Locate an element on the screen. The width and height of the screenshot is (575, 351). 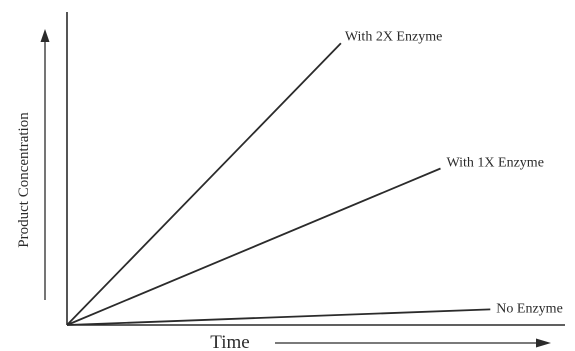
y-axis-title: Product Concentration is located at coordinates (24, 180).